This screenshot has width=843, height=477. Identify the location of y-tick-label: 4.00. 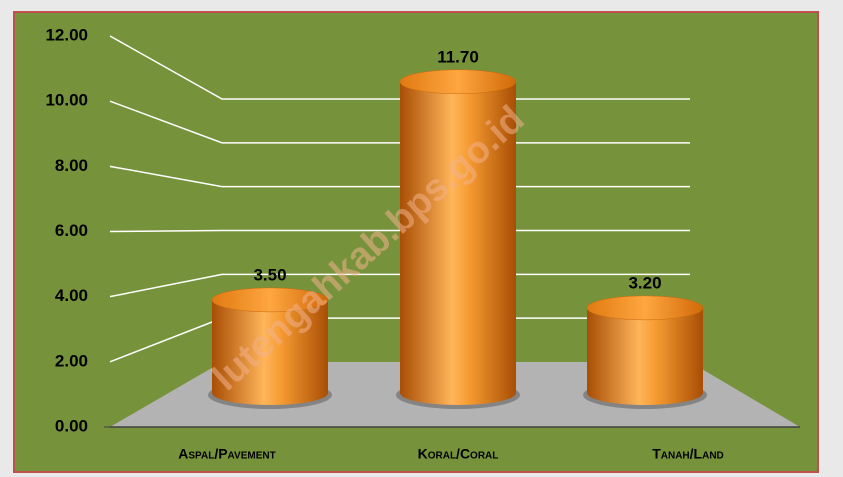
(71, 295).